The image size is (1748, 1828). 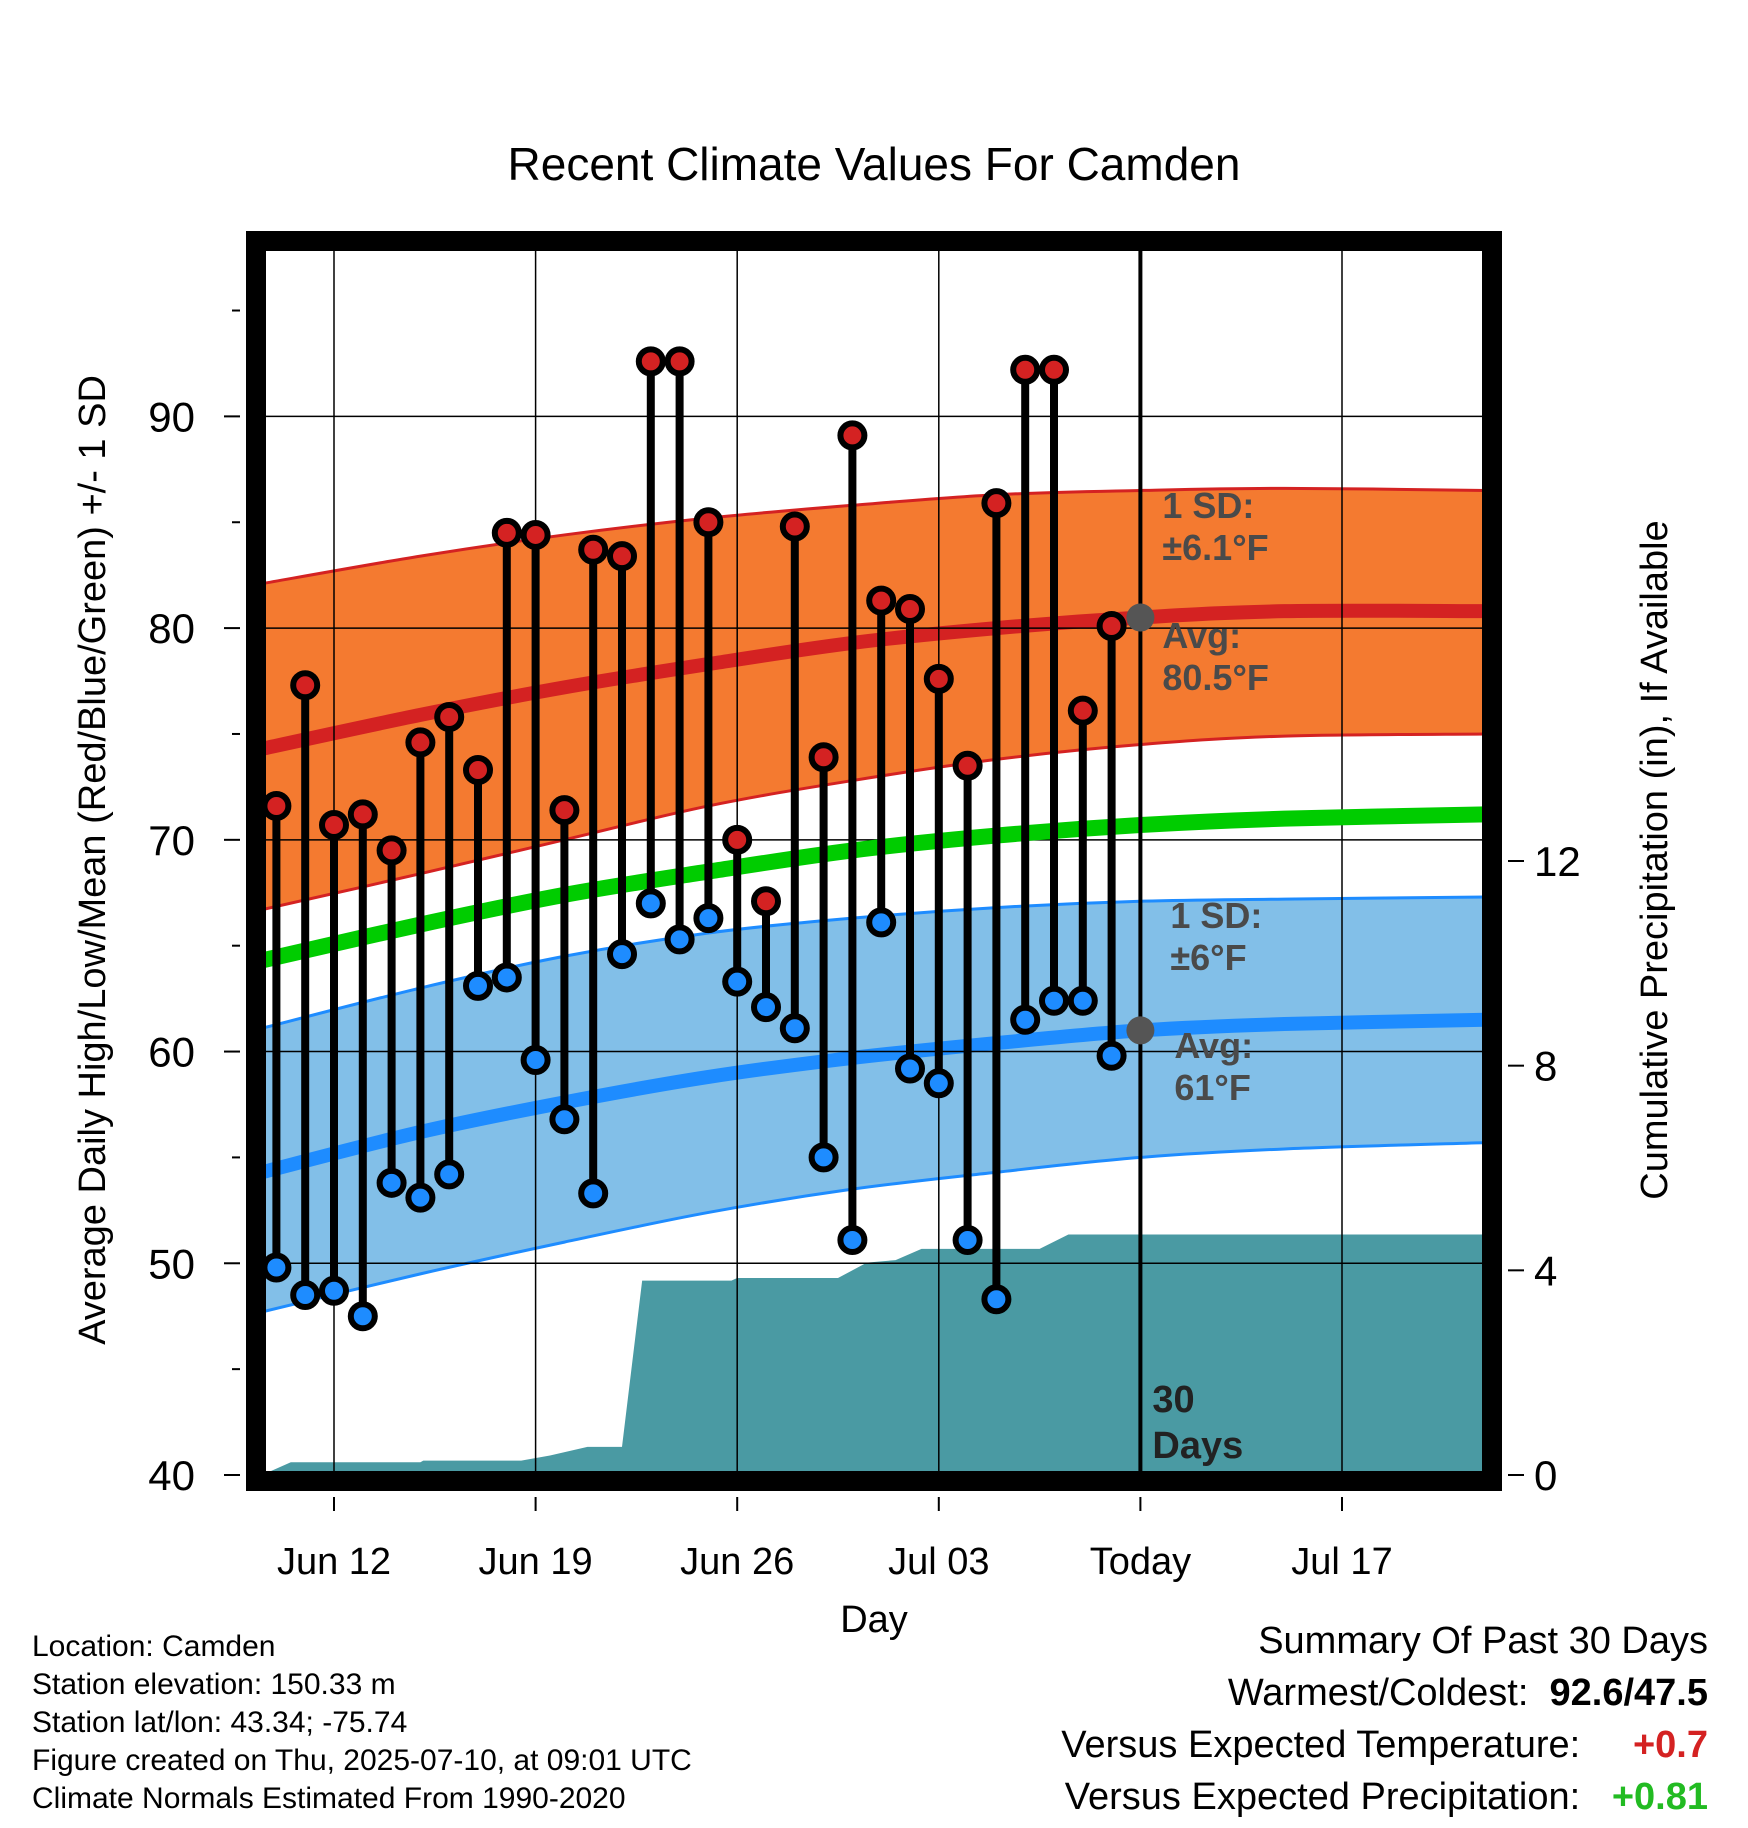 I want to click on high-sd-label-line: 1 SD:, so click(x=1208, y=505).